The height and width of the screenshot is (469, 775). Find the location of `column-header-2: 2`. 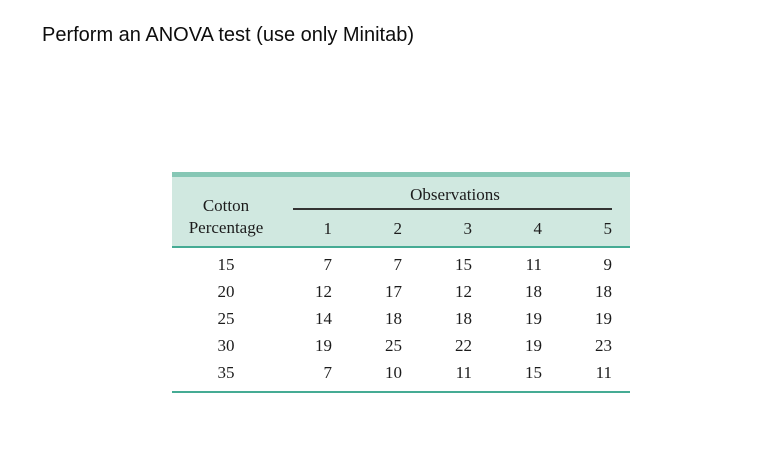

column-header-2: 2 is located at coordinates (398, 228).